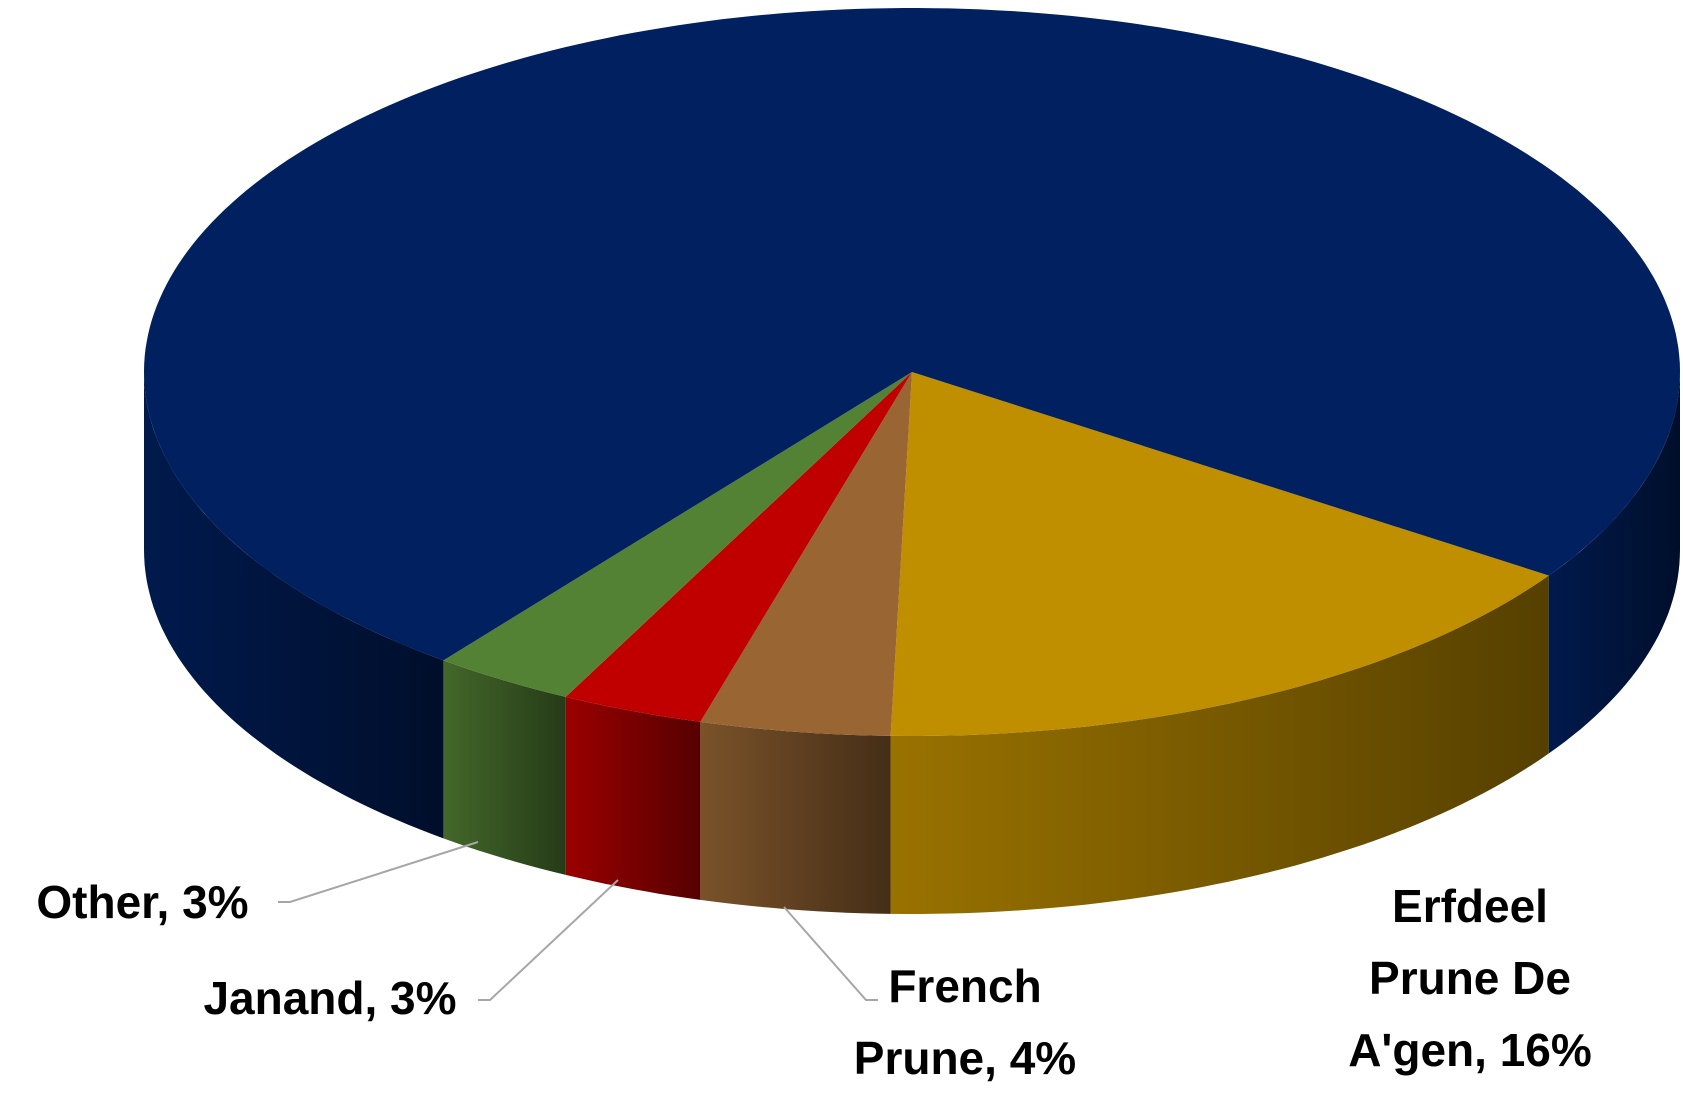 The height and width of the screenshot is (1093, 1683). What do you see at coordinates (965, 1022) in the screenshot?
I see `data-label: French Prune, 4%` at bounding box center [965, 1022].